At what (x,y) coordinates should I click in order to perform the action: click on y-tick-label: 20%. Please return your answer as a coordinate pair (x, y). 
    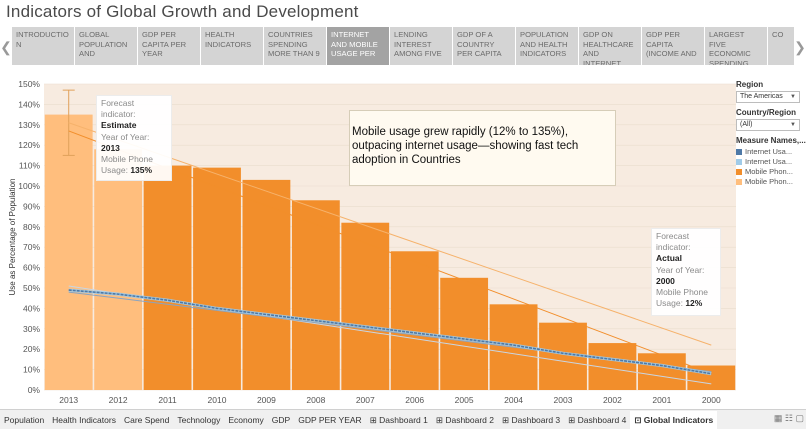
    Looking at the image, I should click on (31, 349).